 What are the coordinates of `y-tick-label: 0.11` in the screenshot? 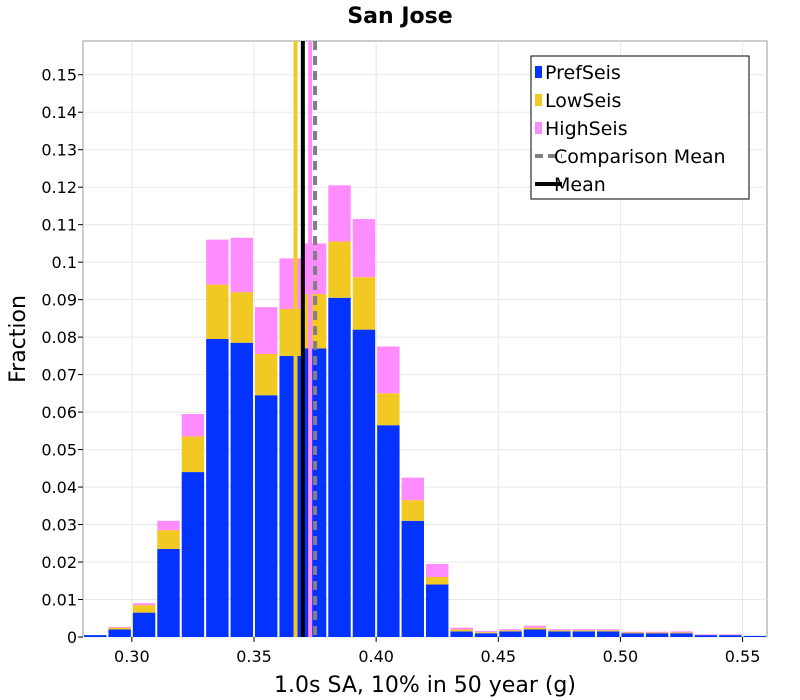 It's located at (59, 225).